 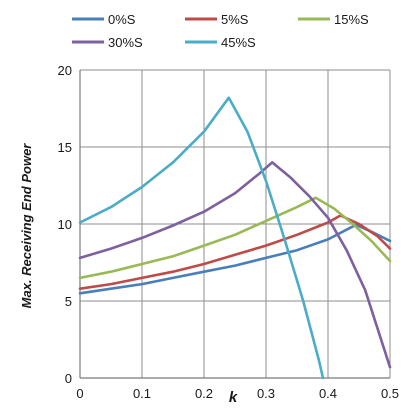 What do you see at coordinates (142, 393) in the screenshot?
I see `x-tick-label: 0.1` at bounding box center [142, 393].